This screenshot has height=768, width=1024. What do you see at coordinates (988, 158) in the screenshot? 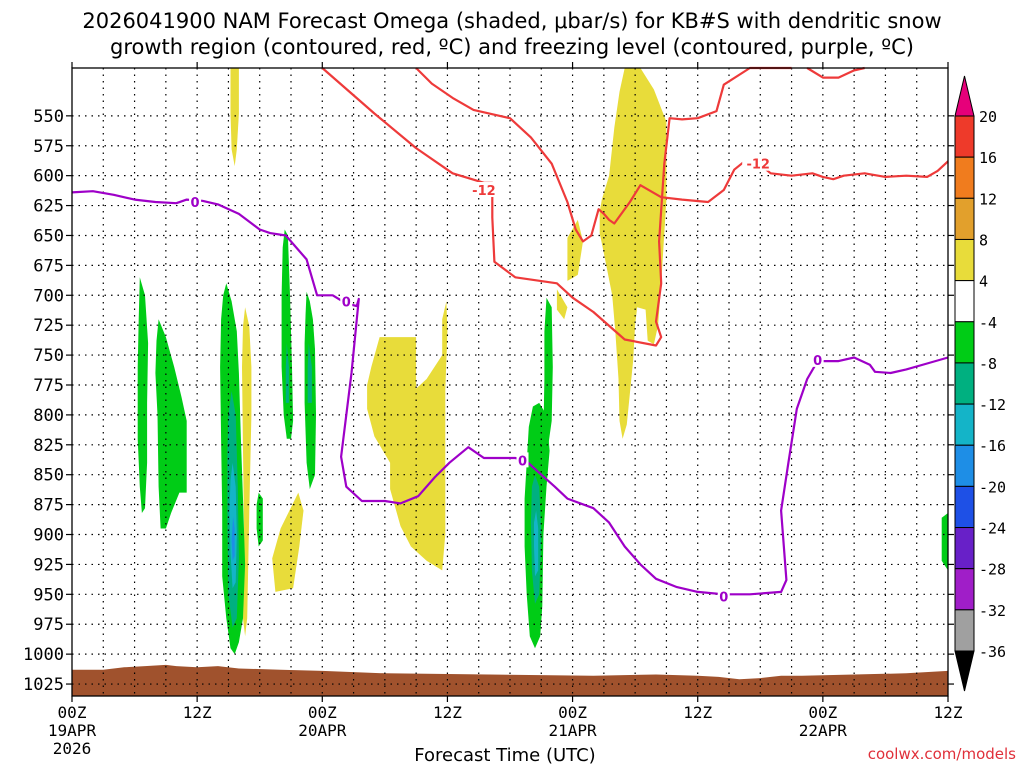
I see `colorbar-label: 16` at bounding box center [988, 158].